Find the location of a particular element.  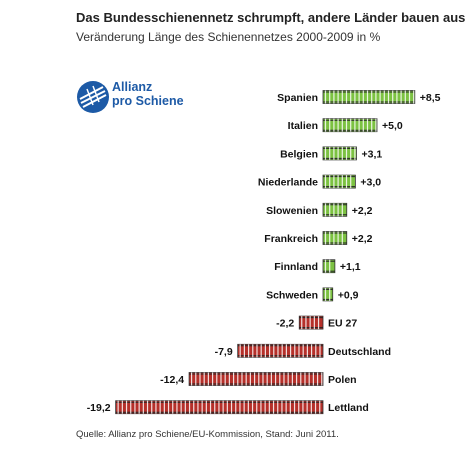

bar-belgien is located at coordinates (339, 153).